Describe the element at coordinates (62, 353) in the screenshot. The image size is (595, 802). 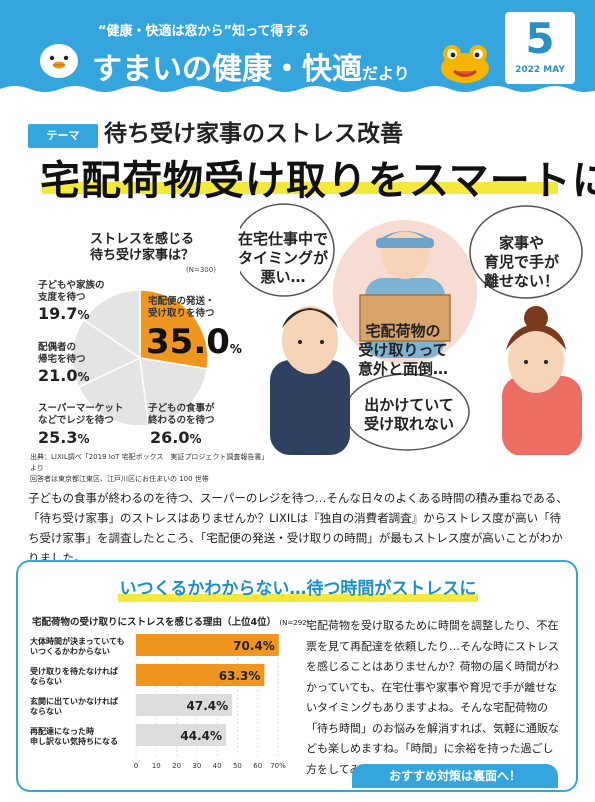
I see `pie-label-spouse: 配偶者の 帰宅を待つ` at that location.